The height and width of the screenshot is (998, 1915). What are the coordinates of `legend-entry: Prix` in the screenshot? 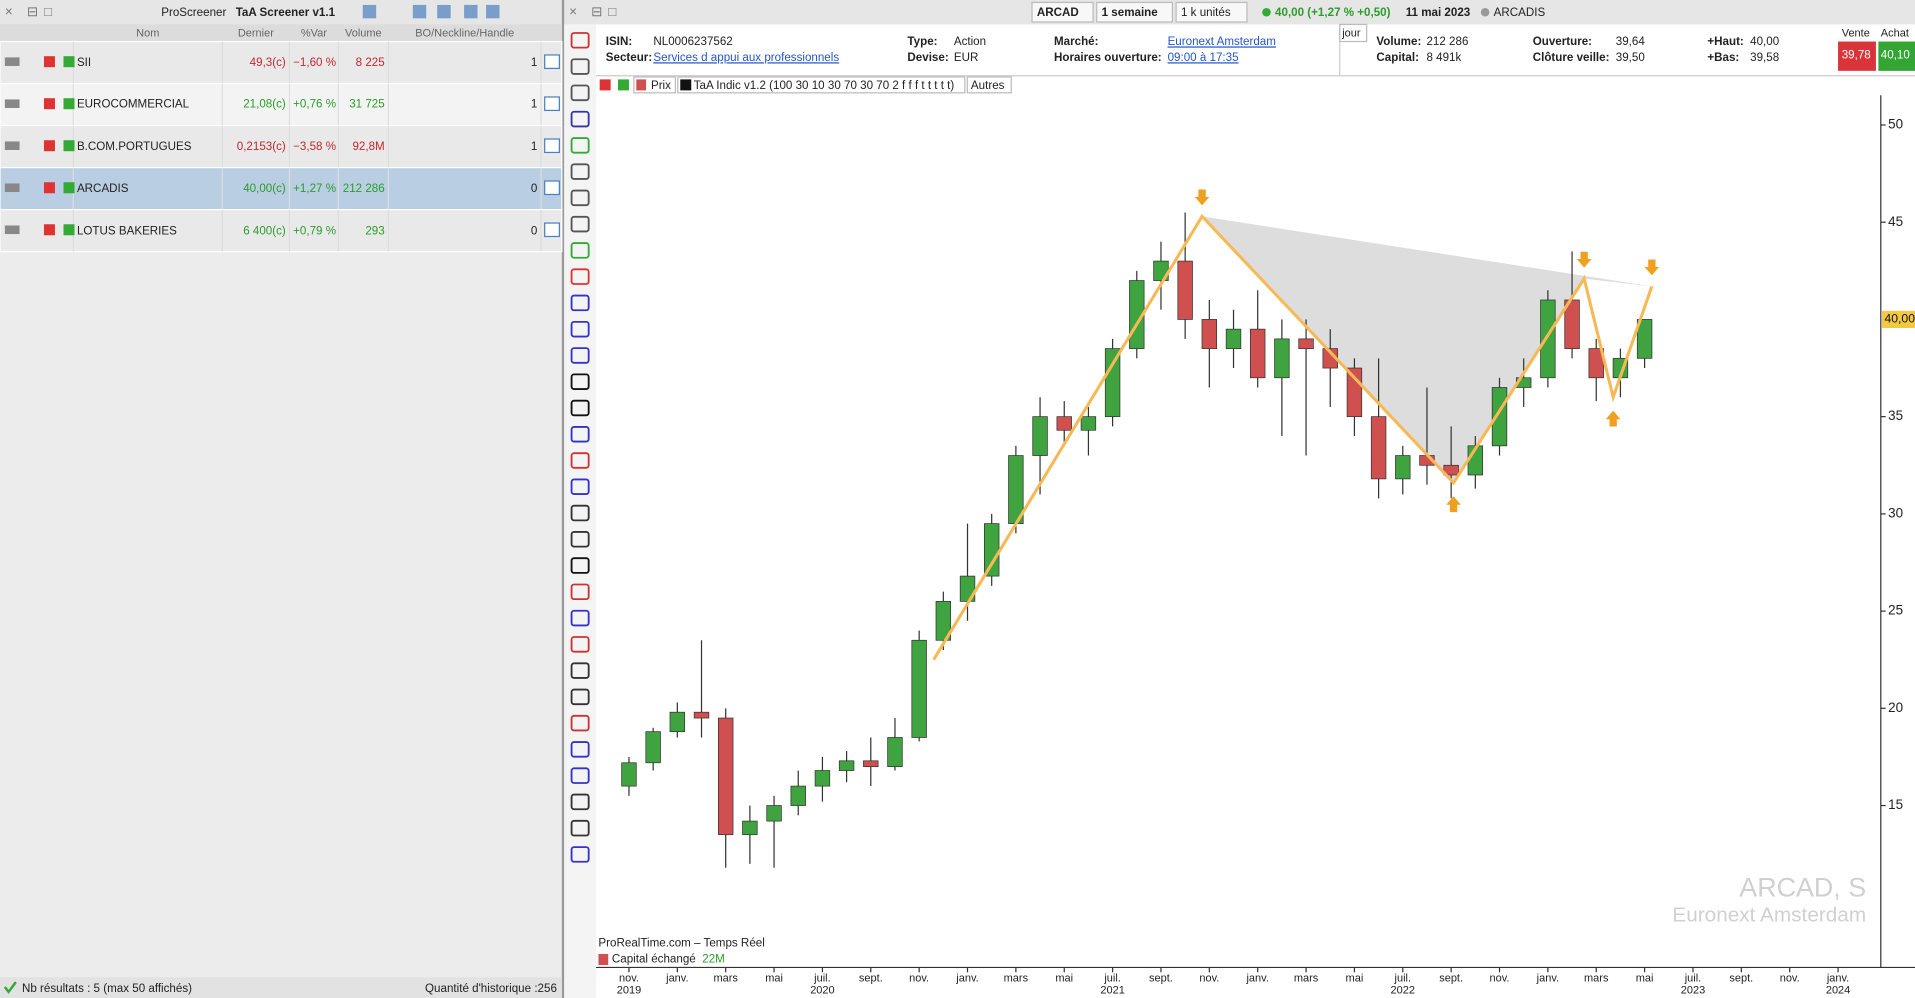 It's located at (660, 86).